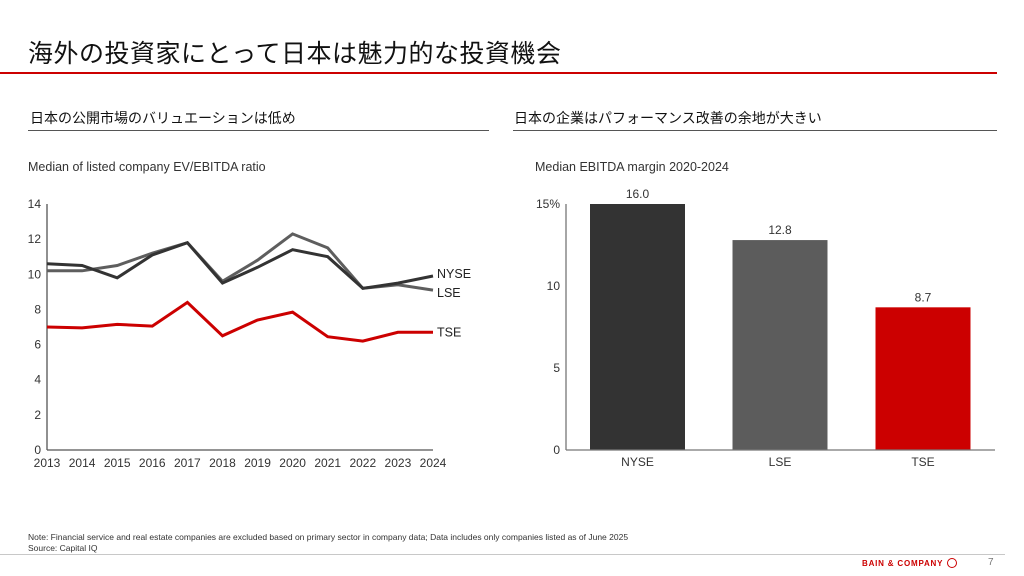  What do you see at coordinates (556, 368) in the screenshot?
I see `bar-chart-y-tick-label: 5` at bounding box center [556, 368].